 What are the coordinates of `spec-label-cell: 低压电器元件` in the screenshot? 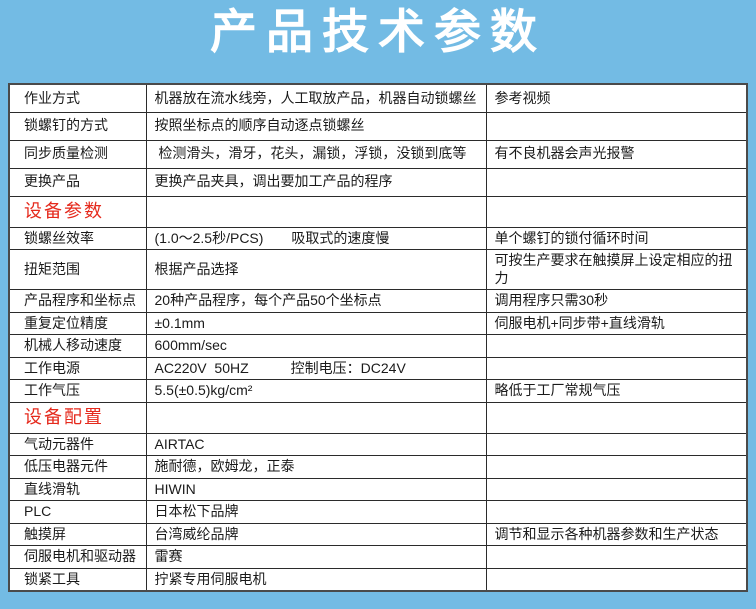 It's located at (77, 467).